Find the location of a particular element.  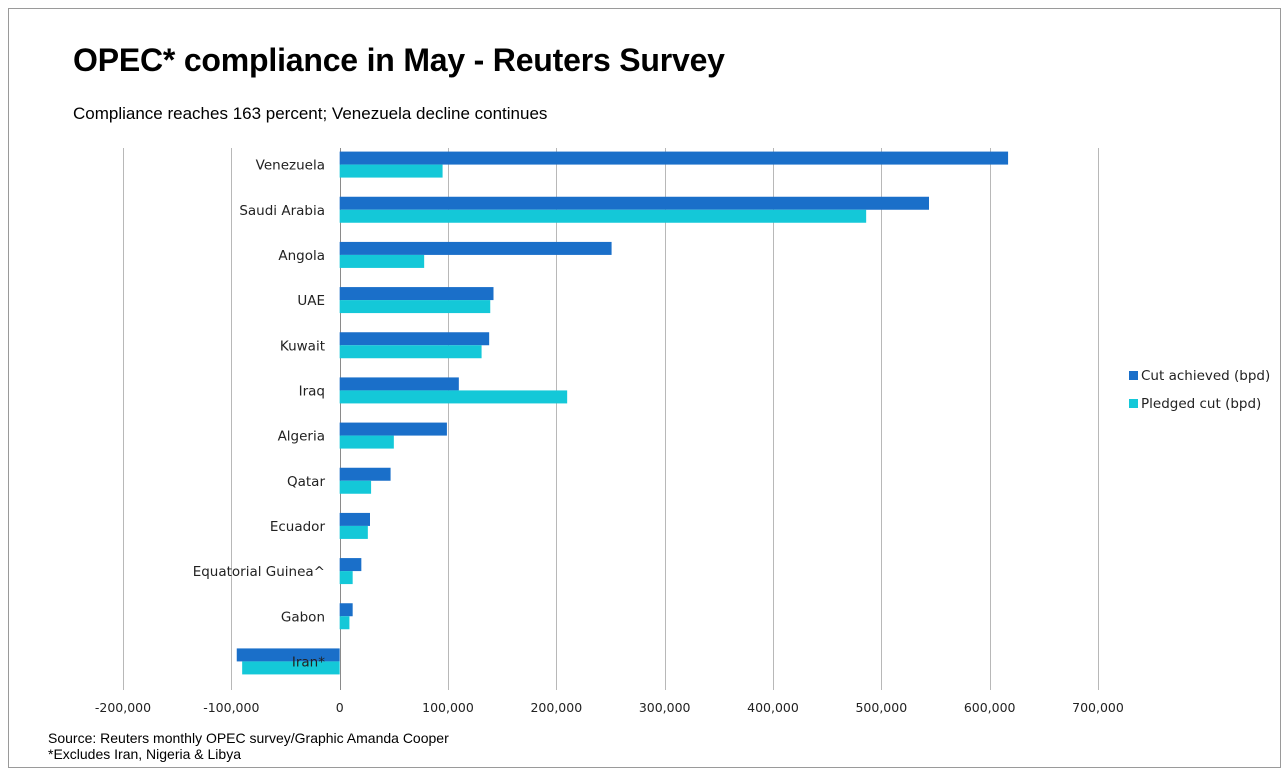

category-label: Kuwait is located at coordinates (302, 346).